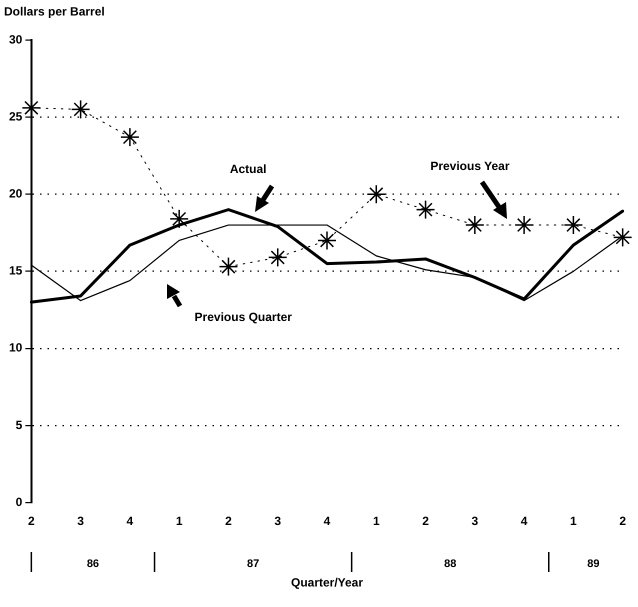 Image resolution: width=638 pixels, height=607 pixels. I want to click on text: 86, so click(93, 564).